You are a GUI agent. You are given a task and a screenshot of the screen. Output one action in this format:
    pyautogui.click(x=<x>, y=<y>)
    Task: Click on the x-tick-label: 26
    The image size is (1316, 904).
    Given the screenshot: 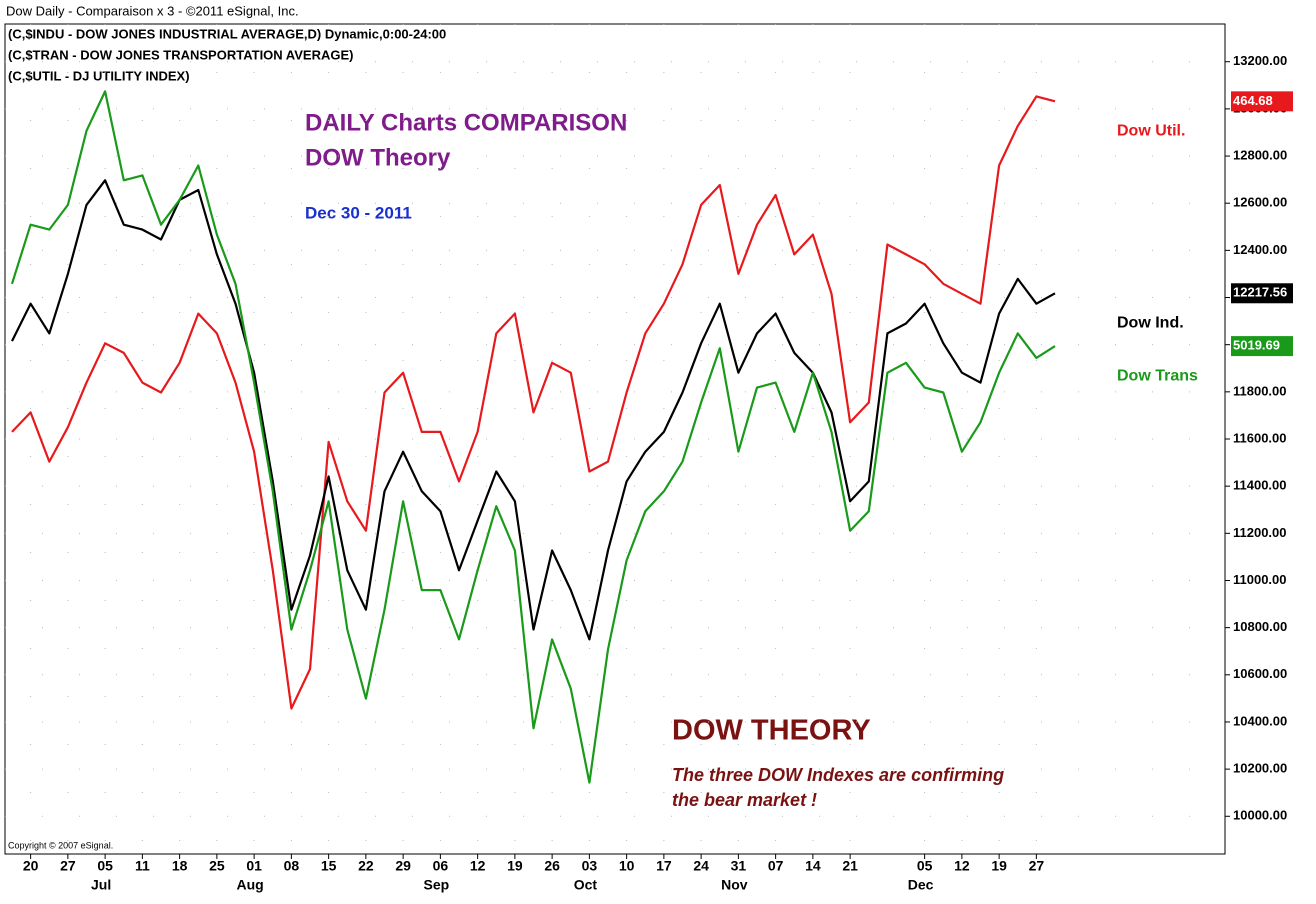 What is the action you would take?
    pyautogui.click(x=552, y=866)
    